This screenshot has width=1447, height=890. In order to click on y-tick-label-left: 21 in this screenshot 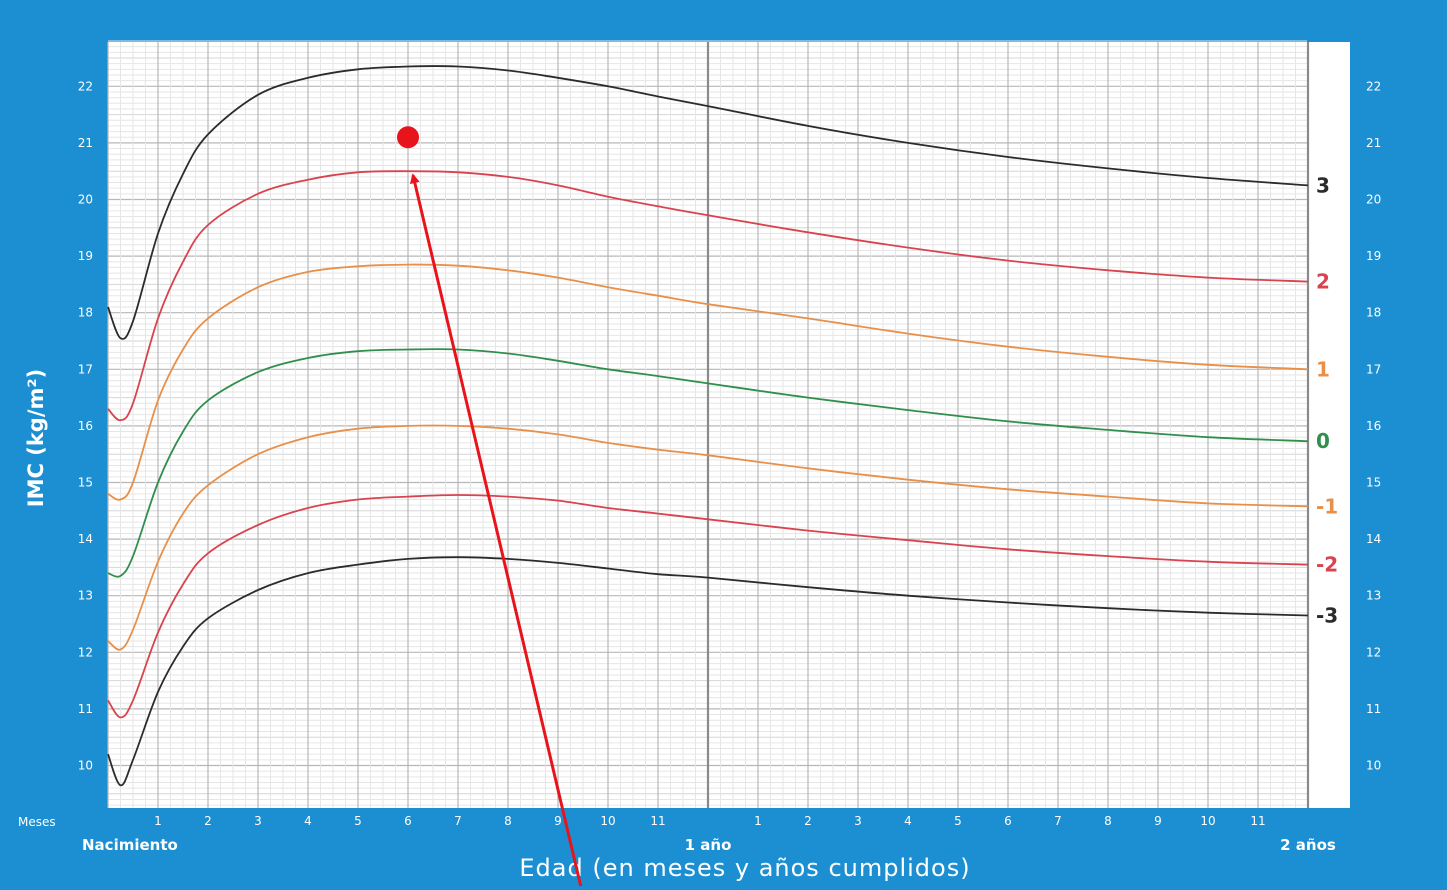, I will do `click(85, 143)`.